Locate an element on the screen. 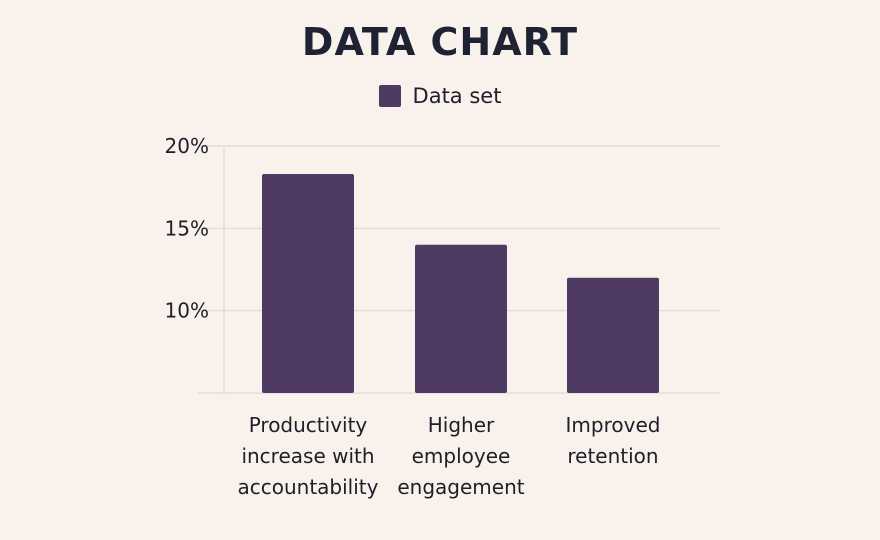  x-category-label-line: employee is located at coordinates (461, 456).